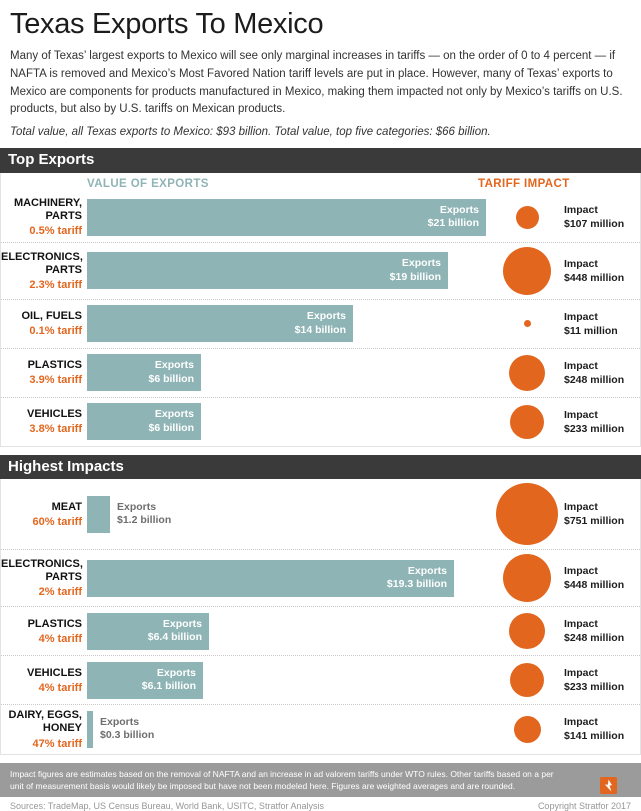 This screenshot has height=811, width=641. Describe the element at coordinates (594, 379) in the screenshot. I see `impact-amount: $248 million` at that location.